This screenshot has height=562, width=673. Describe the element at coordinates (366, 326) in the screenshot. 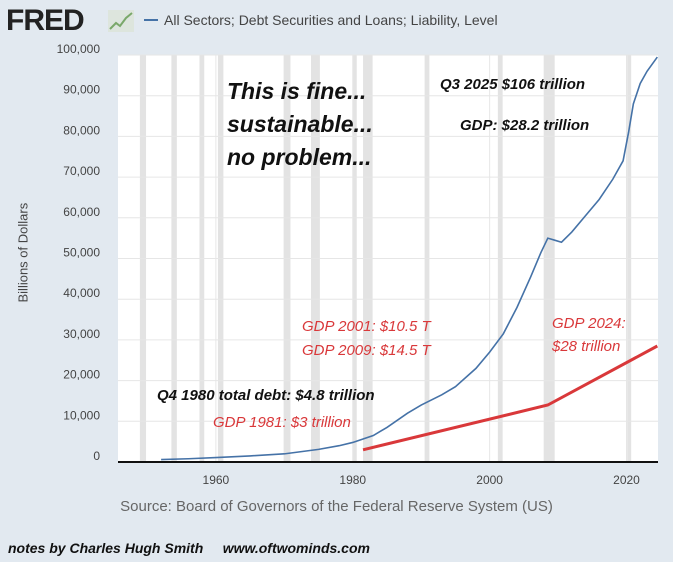

I see `annotation: GDP 2001: $10.5 T` at that location.